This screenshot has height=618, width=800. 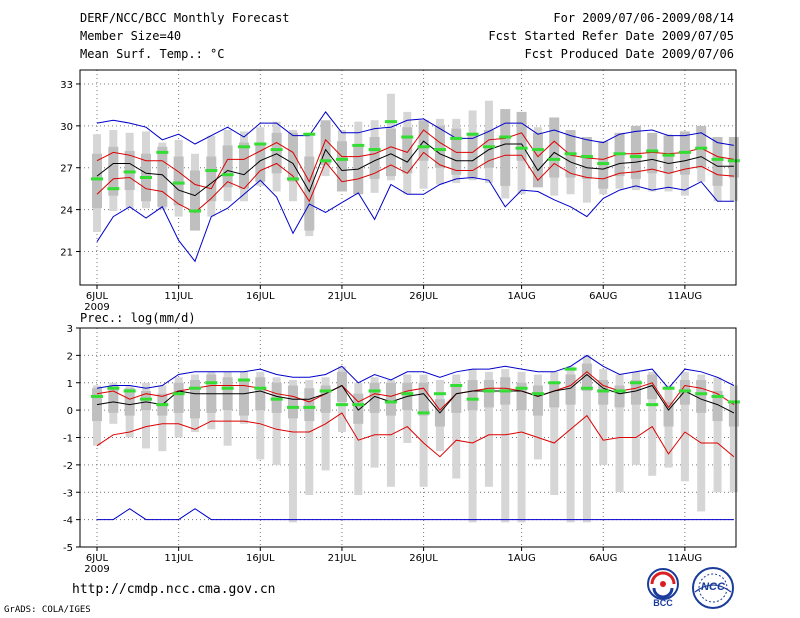 I want to click on minus-sd-line, so click(x=415, y=182).